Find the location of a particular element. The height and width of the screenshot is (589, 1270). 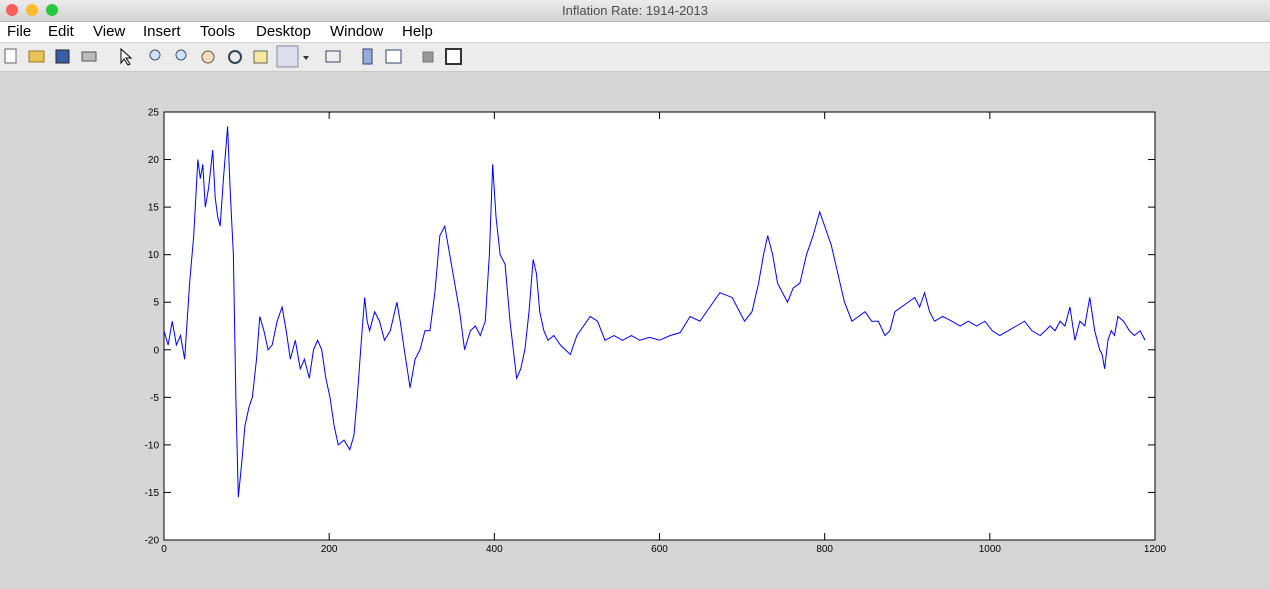

save-icon is located at coordinates (62, 56).